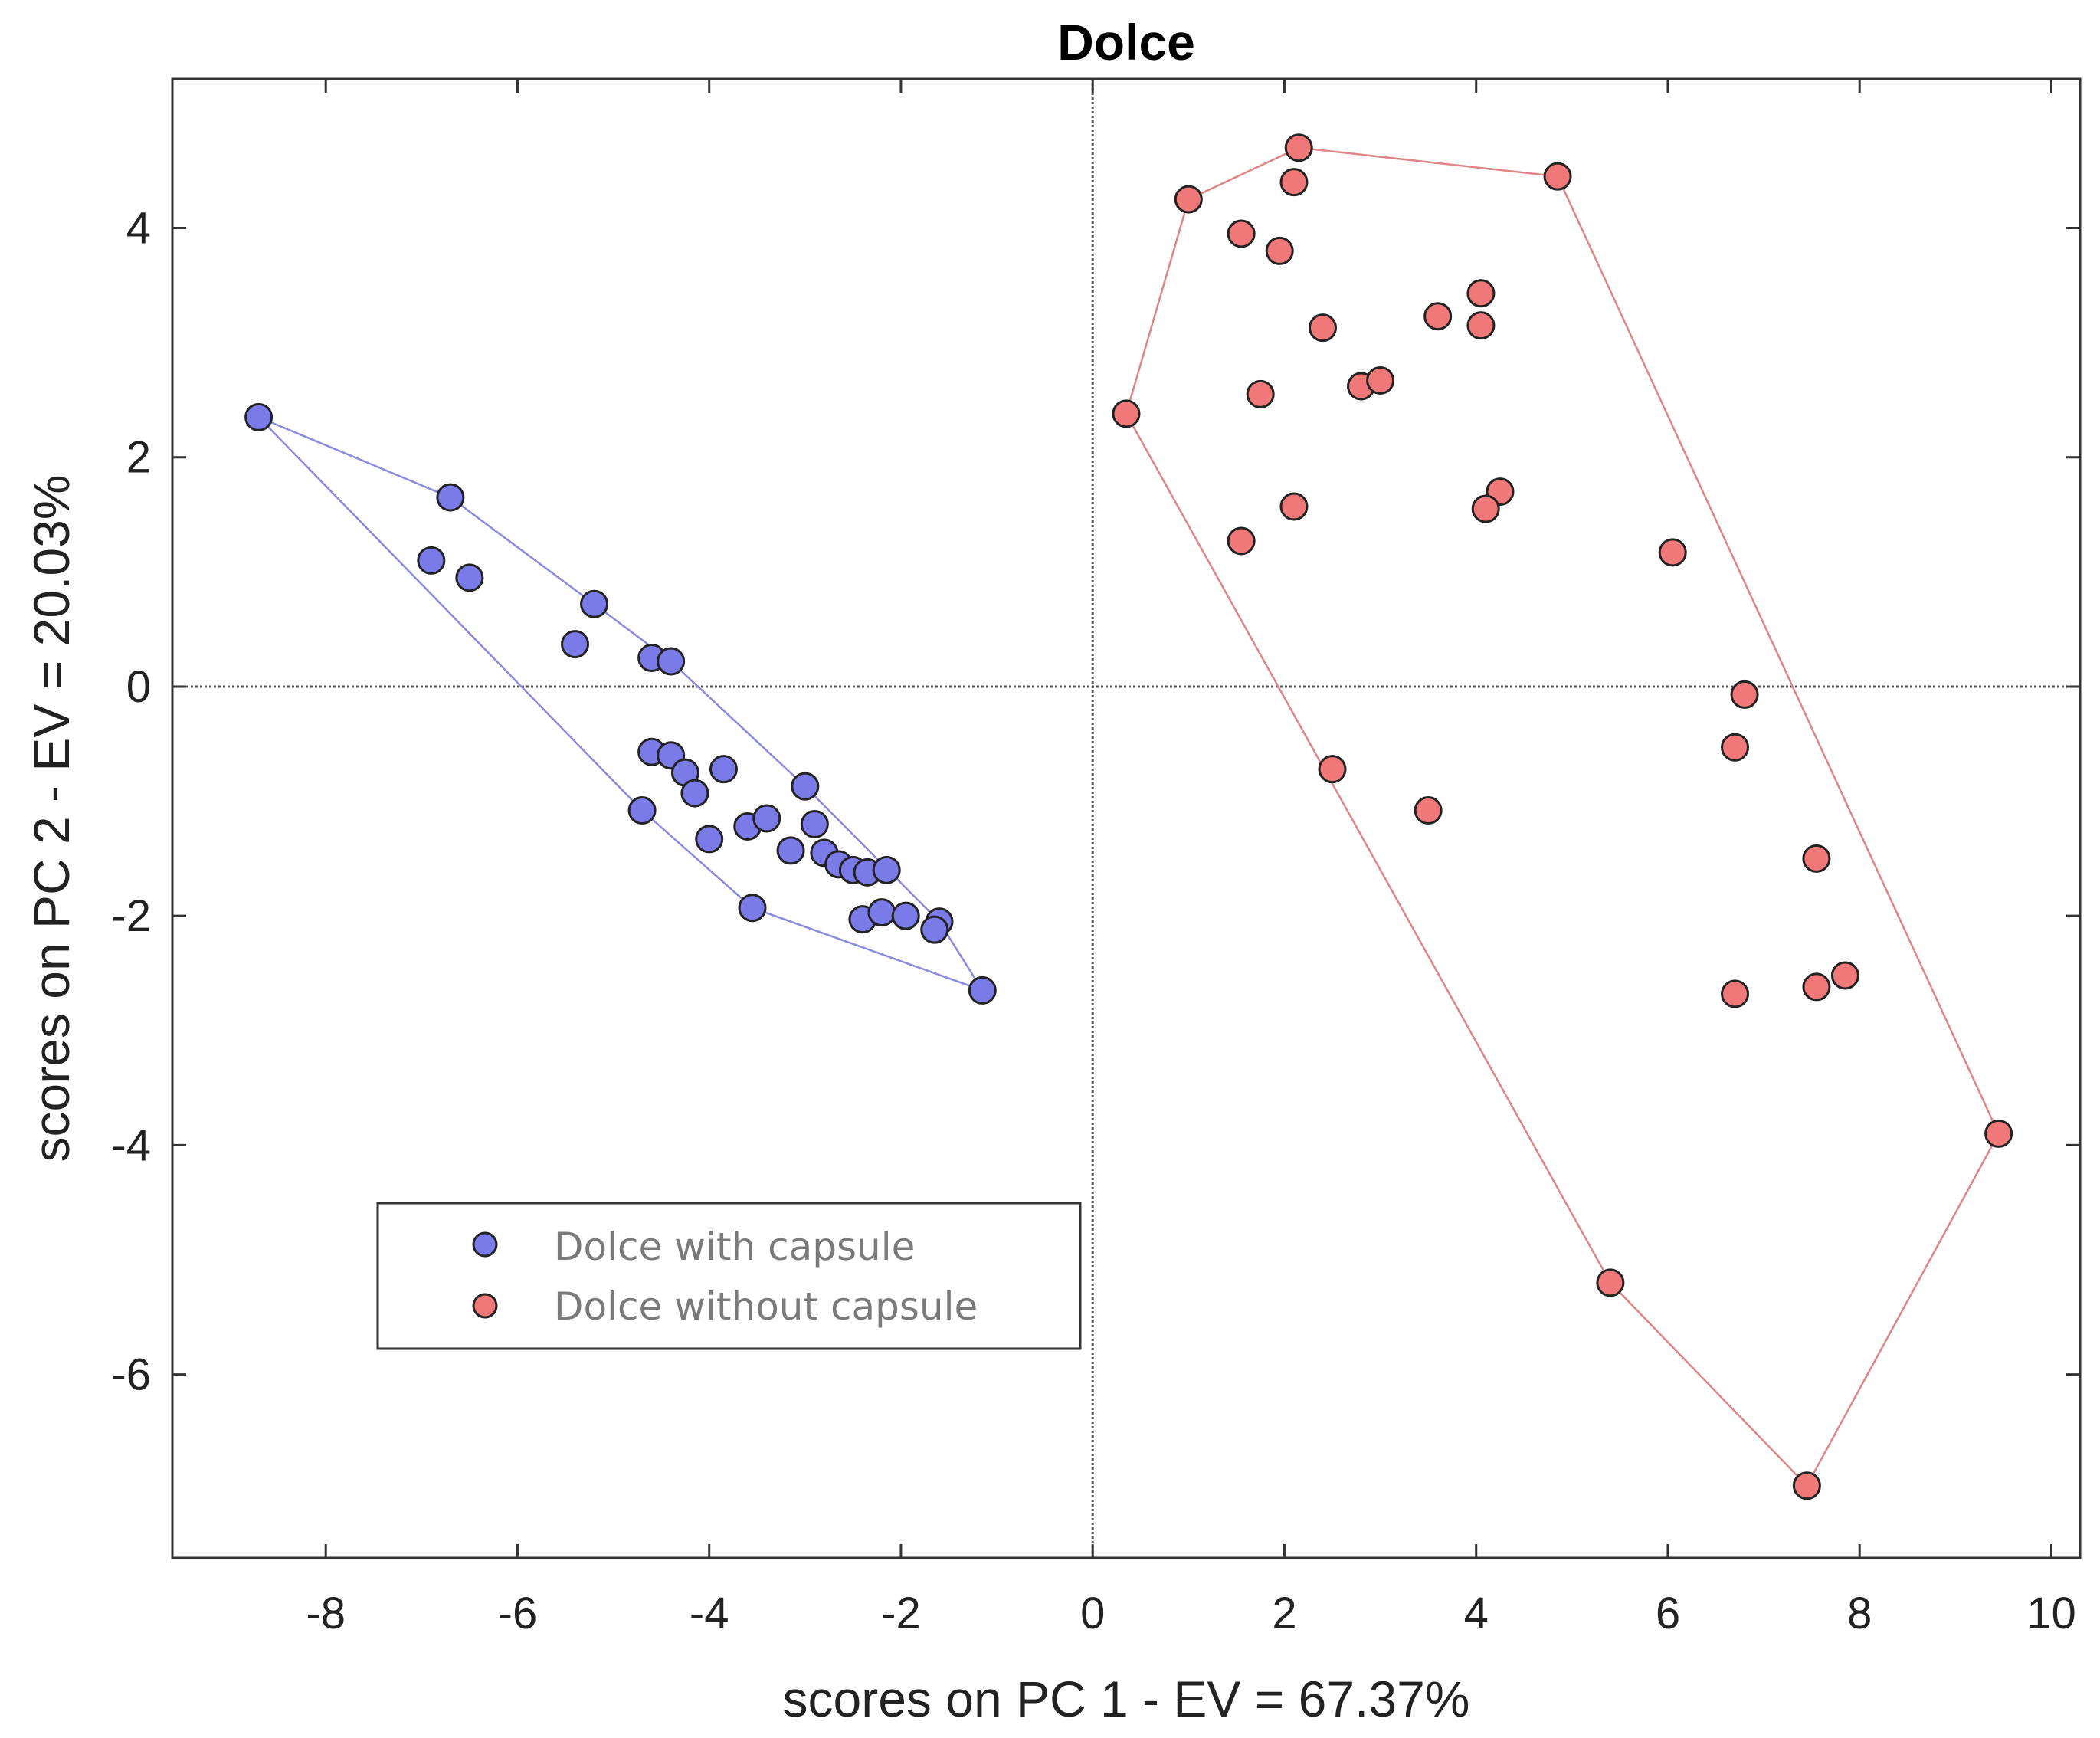 The image size is (2100, 1738). I want to click on x-tick-label: -6, so click(518, 1613).